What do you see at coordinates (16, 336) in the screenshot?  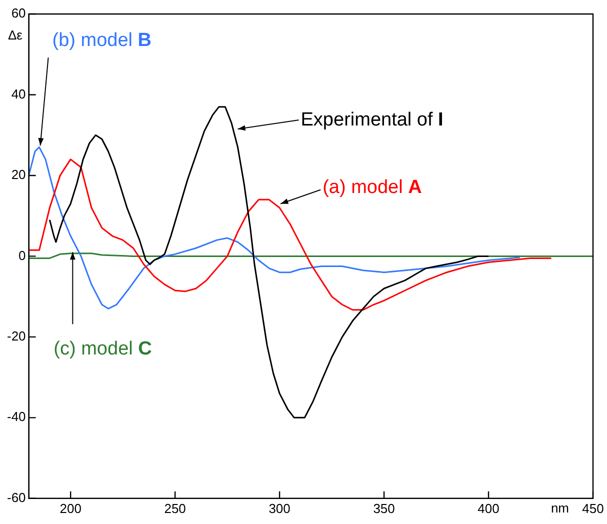 I see `y-tick-label: -20` at bounding box center [16, 336].